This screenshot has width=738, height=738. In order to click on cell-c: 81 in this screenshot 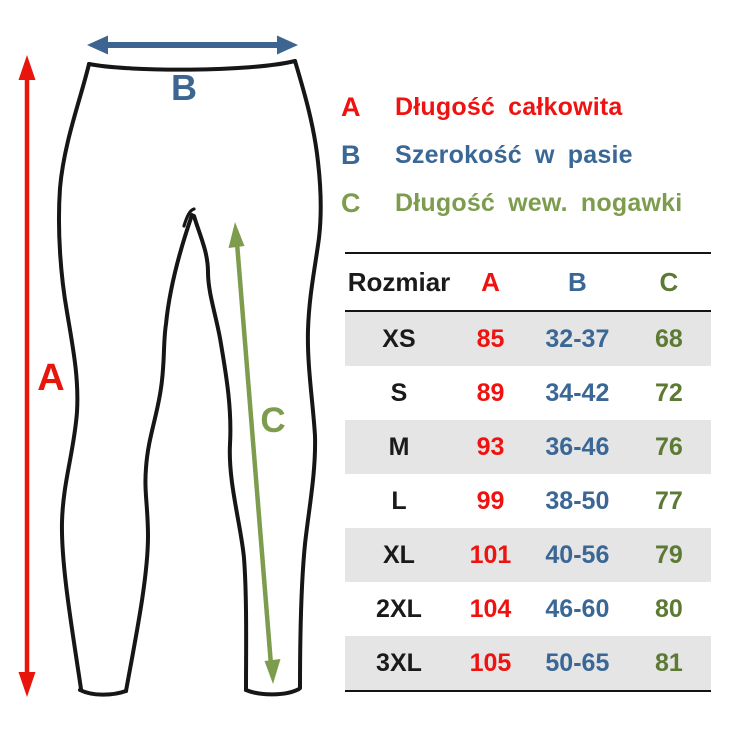, I will do `click(668, 662)`.